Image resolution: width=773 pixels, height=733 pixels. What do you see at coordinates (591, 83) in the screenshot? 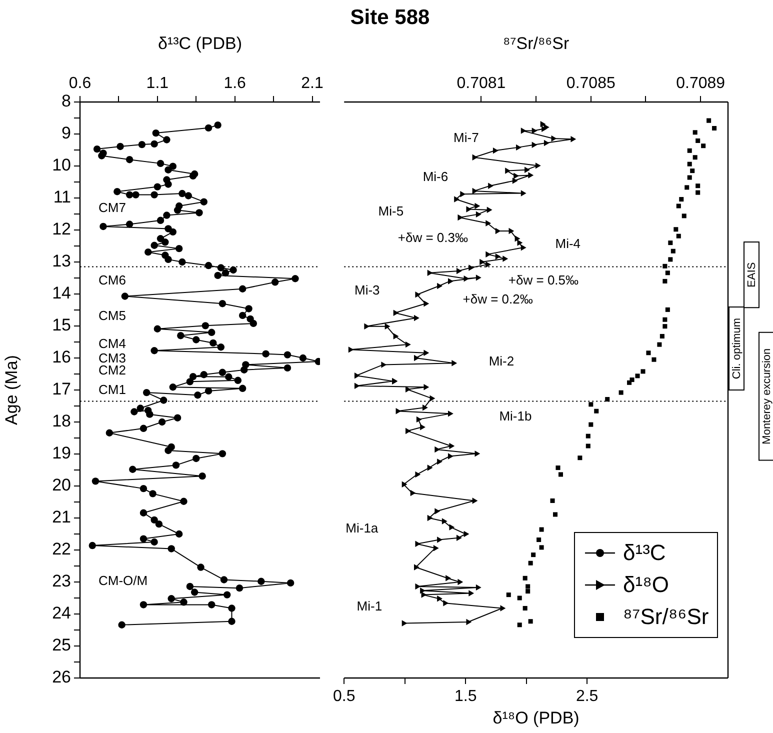
I see `x2-tick-label: 0.7085` at bounding box center [591, 83].